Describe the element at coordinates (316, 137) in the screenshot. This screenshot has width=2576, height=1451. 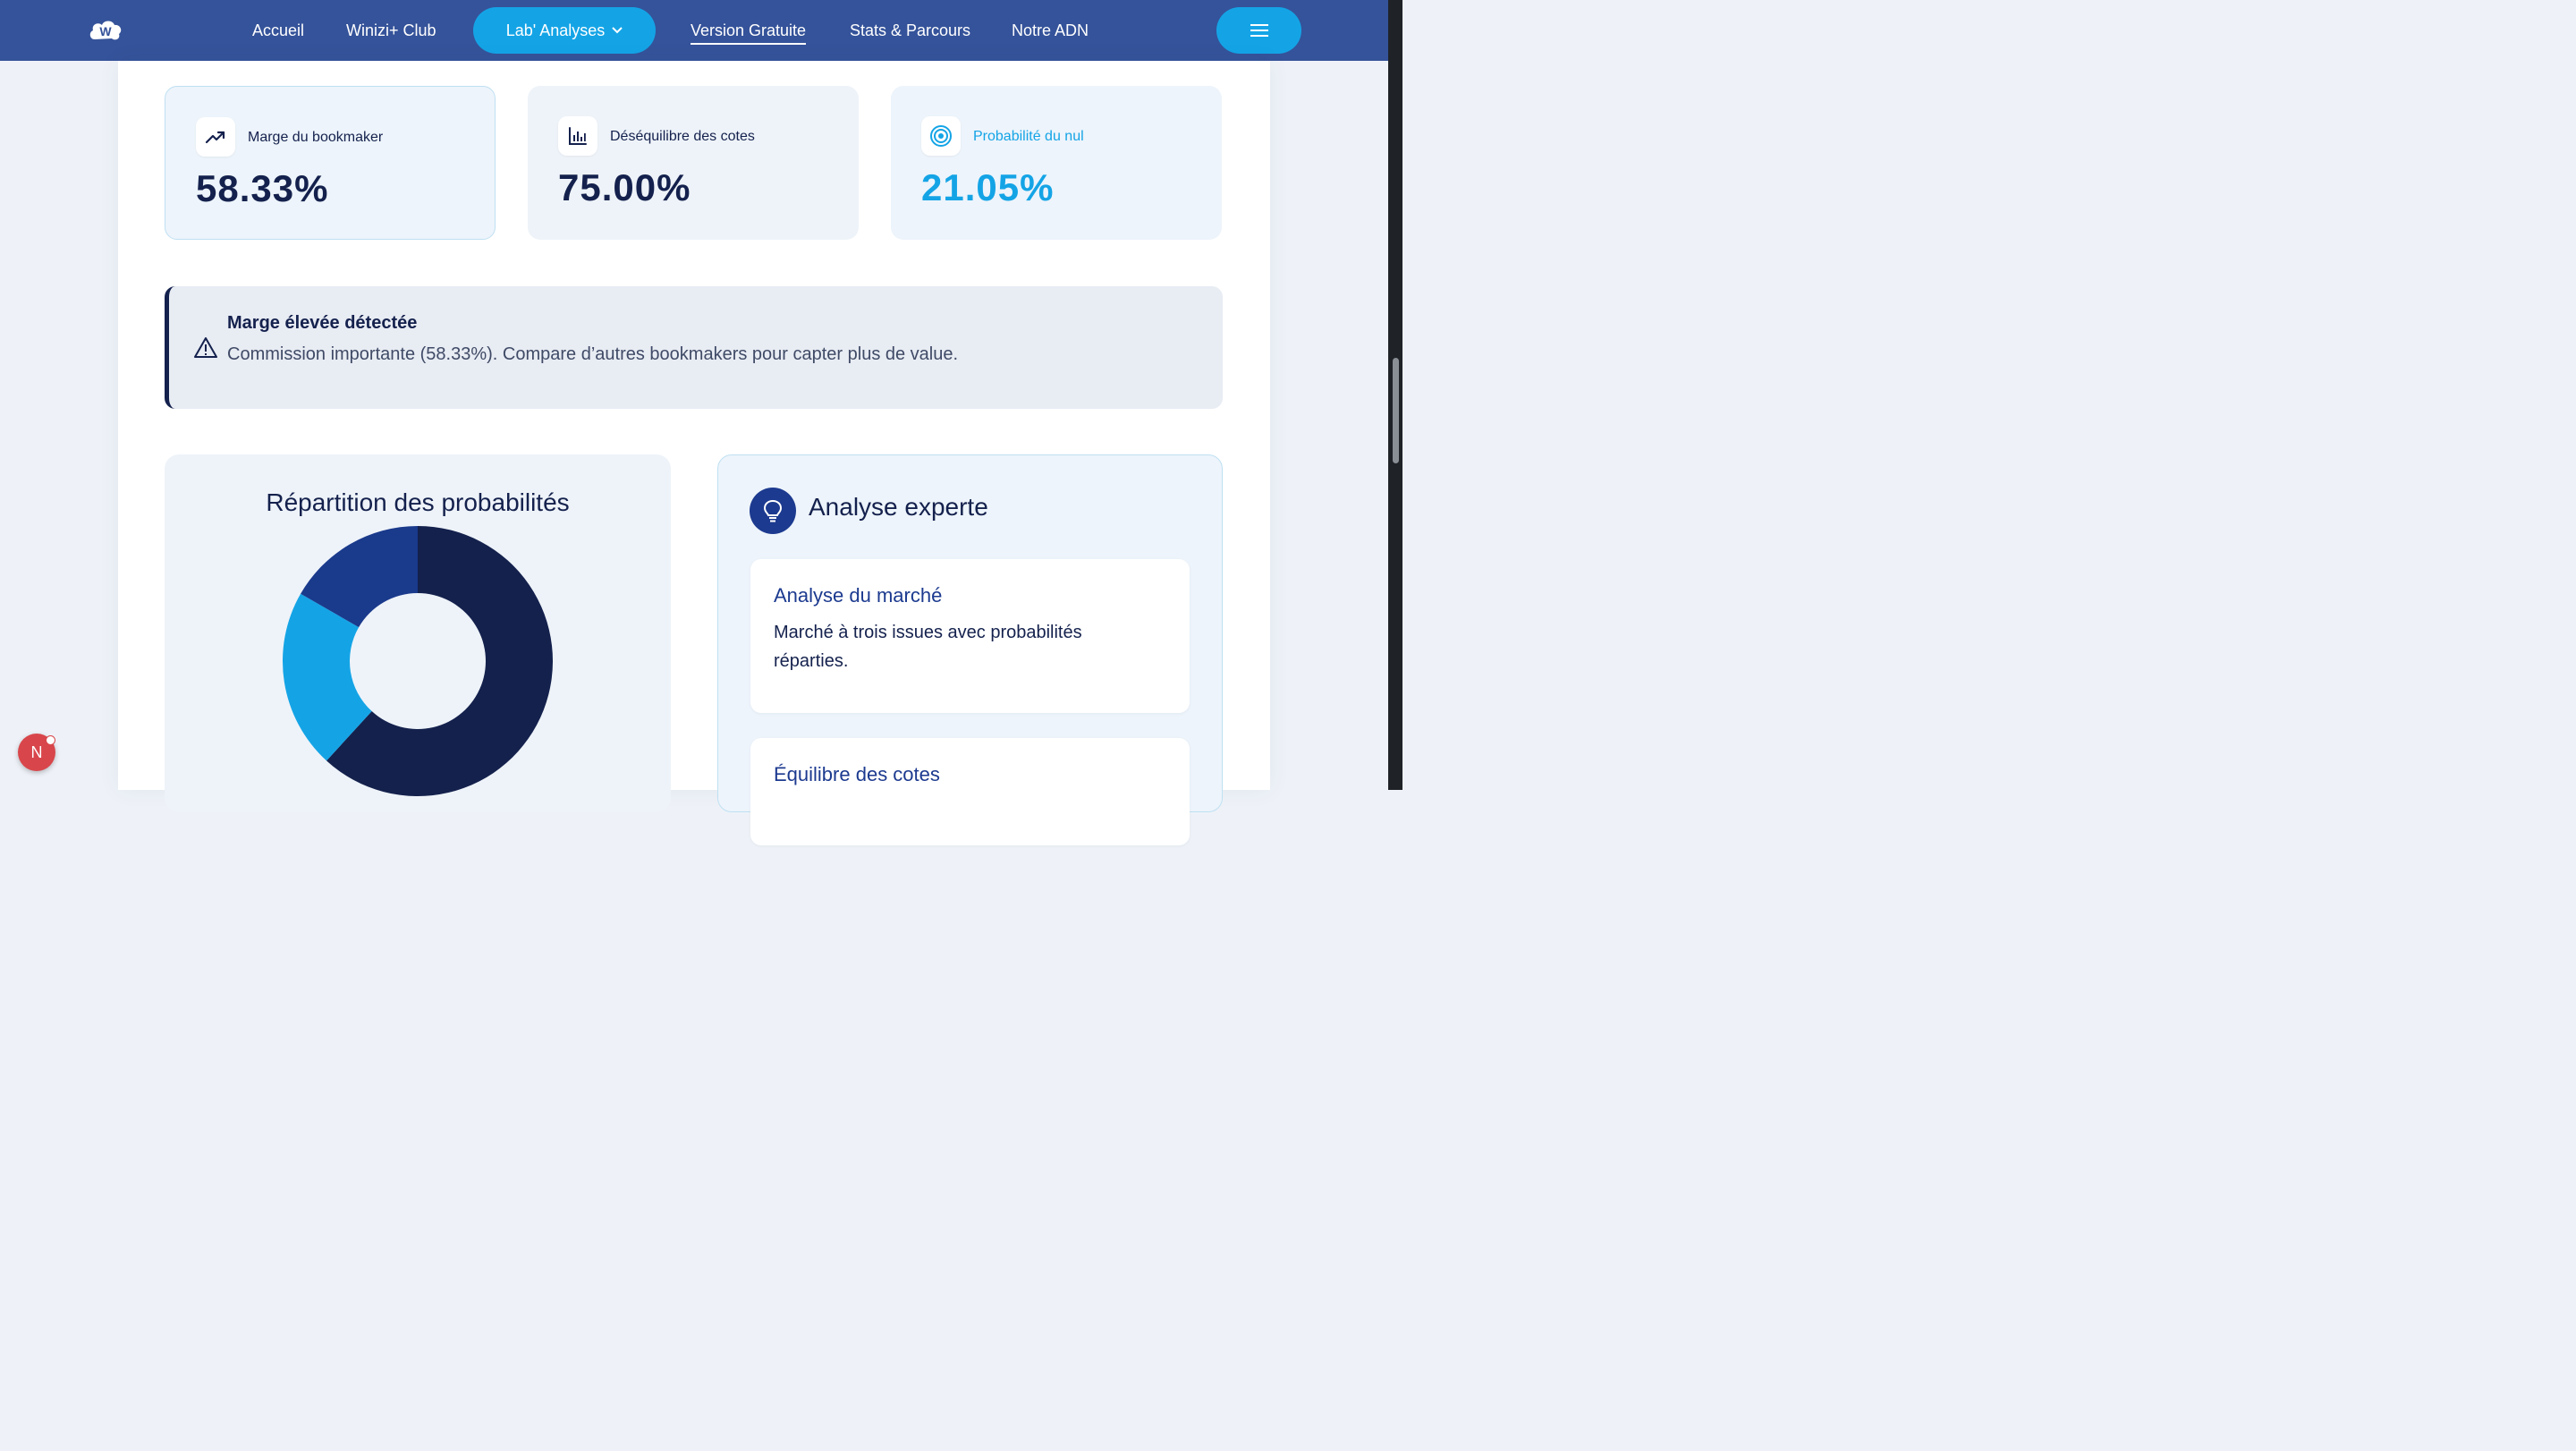
I see `stat-label: Marge du bookmaker` at that location.